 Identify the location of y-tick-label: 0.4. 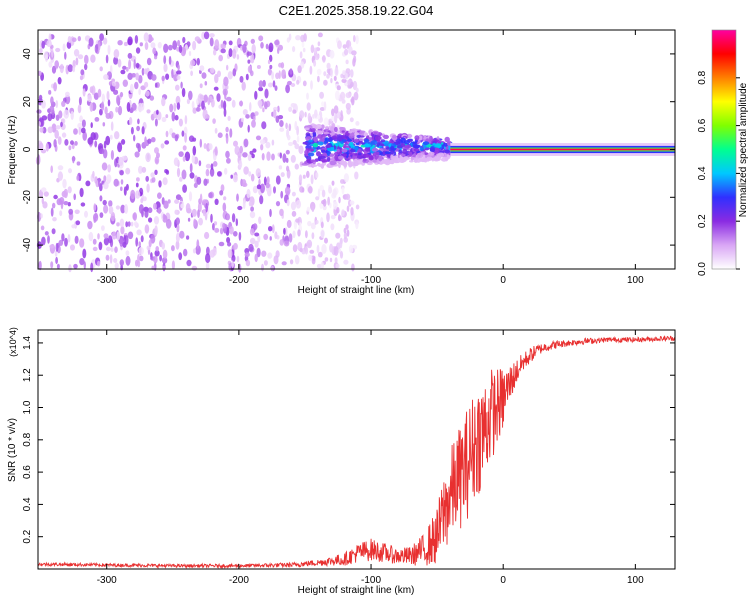
(27, 504).